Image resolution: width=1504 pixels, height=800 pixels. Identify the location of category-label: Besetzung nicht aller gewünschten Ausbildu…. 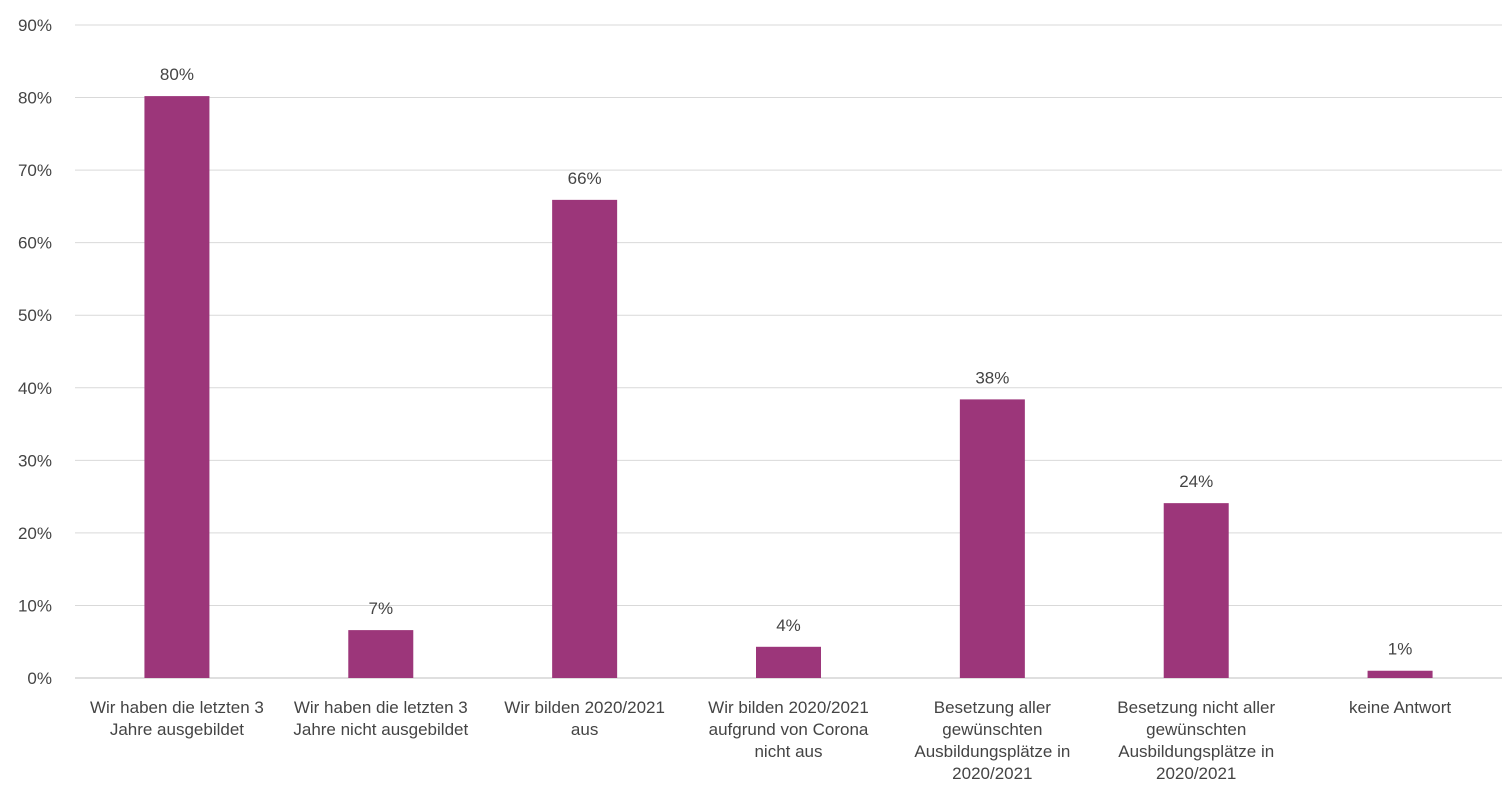
(1196, 740).